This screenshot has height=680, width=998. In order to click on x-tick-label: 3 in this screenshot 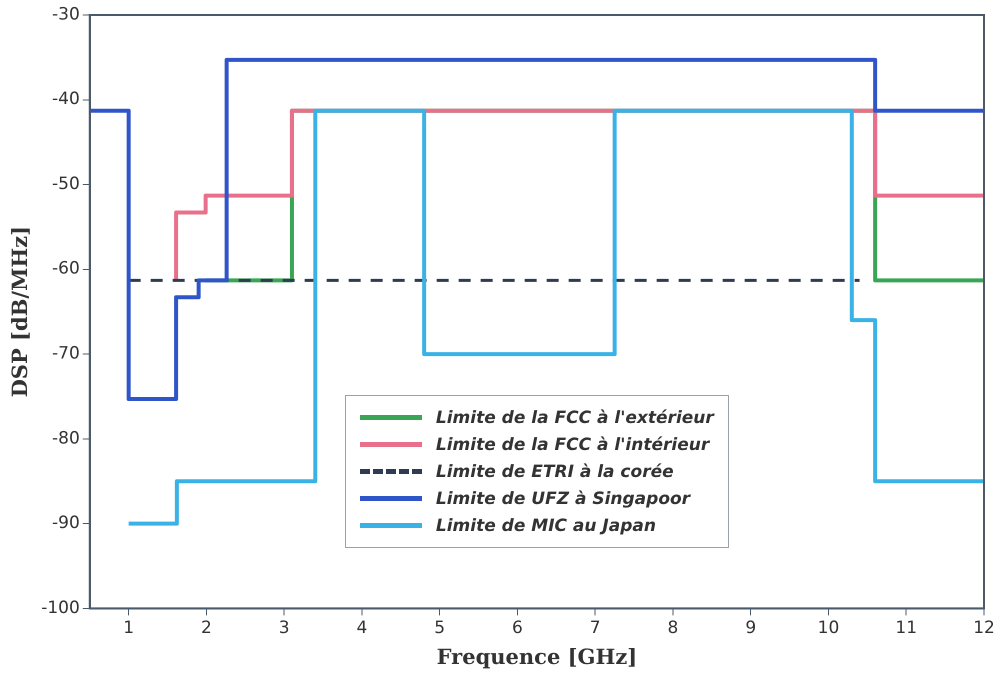, I will do `click(284, 628)`.